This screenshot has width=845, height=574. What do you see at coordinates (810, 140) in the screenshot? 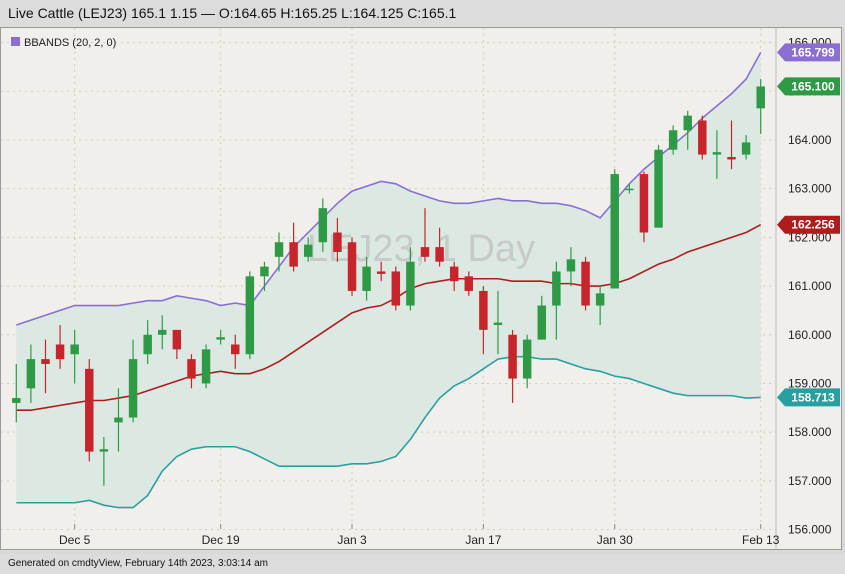
I see `y-tick-label: 164.000` at bounding box center [810, 140].